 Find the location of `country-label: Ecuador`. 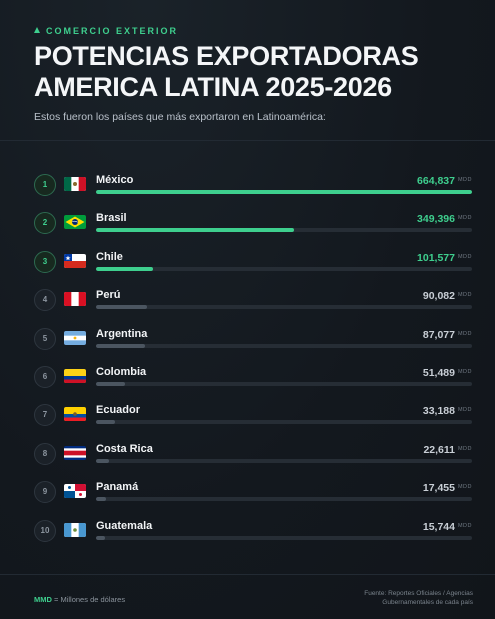

country-label: Ecuador is located at coordinates (118, 410).